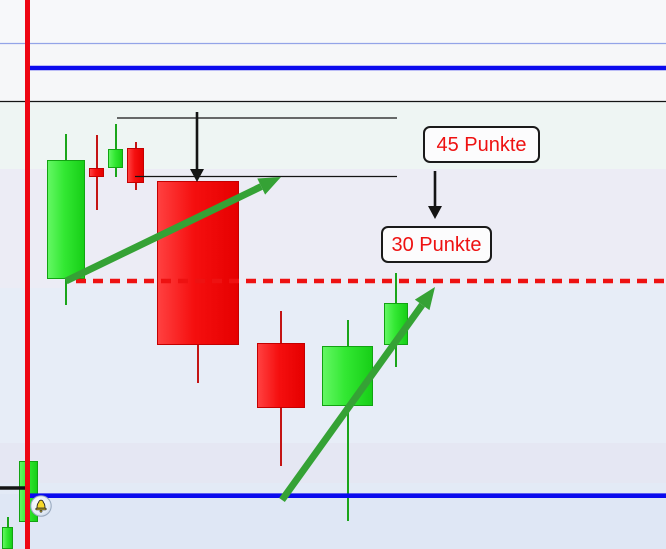  Describe the element at coordinates (197, 175) in the screenshot. I see `black-down-arrow-left-head` at that location.